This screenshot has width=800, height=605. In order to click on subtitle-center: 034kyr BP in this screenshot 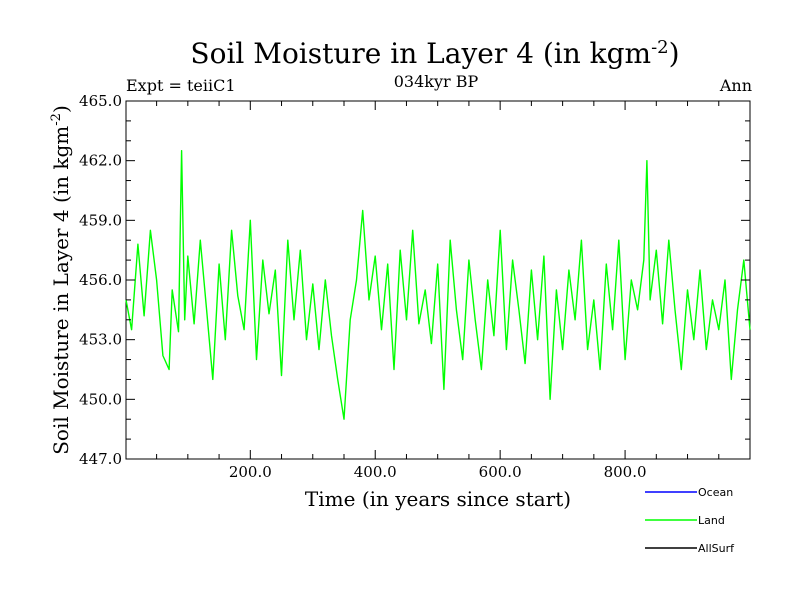, I will do `click(436, 81)`.